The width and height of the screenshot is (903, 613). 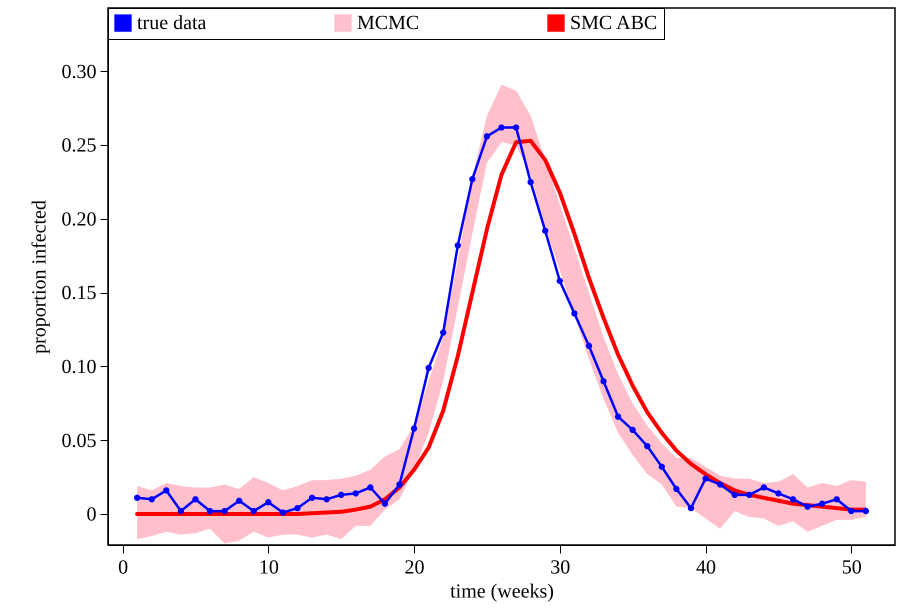 What do you see at coordinates (502, 591) in the screenshot?
I see `x-axis-title: time (weeks)` at bounding box center [502, 591].